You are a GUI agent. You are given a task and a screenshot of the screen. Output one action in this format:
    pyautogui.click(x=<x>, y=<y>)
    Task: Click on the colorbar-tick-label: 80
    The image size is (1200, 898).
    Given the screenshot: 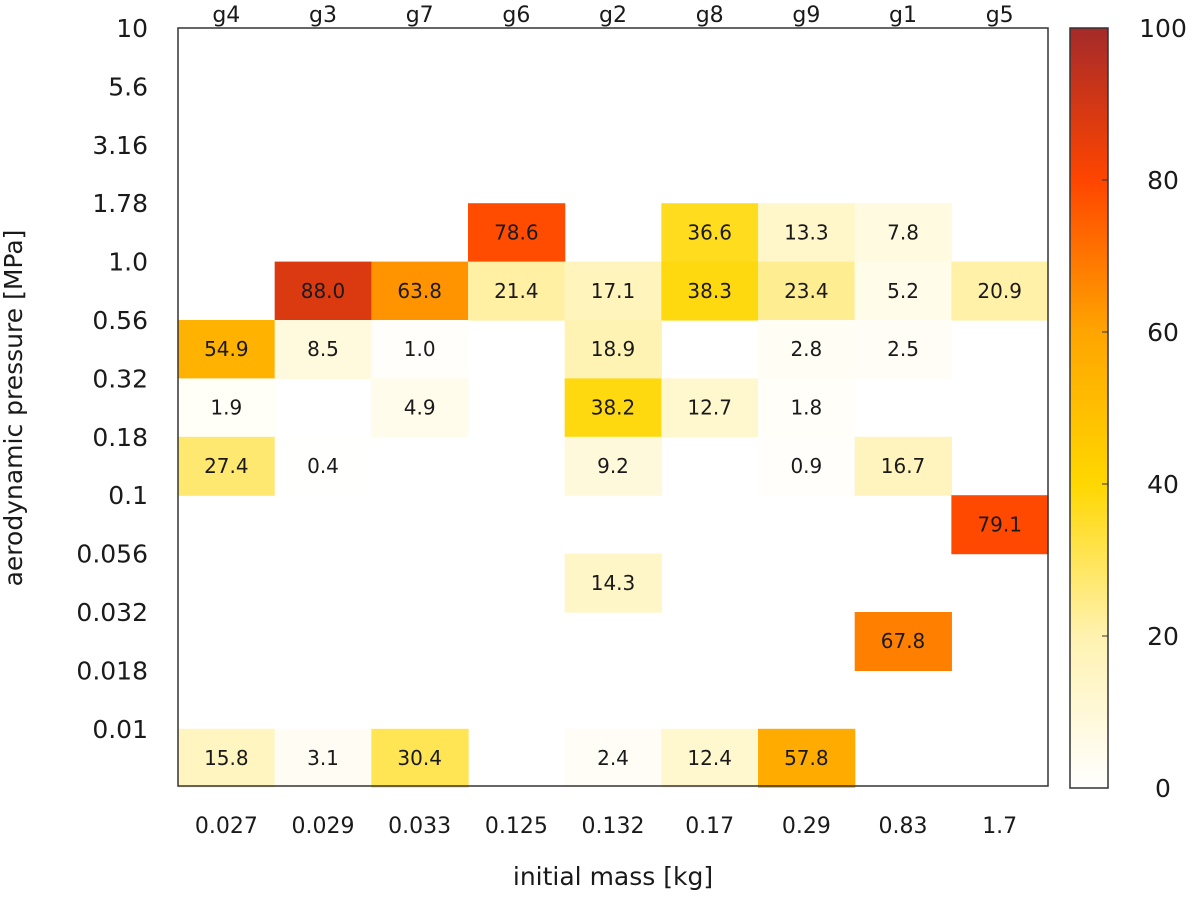 What is the action you would take?
    pyautogui.click(x=1163, y=180)
    